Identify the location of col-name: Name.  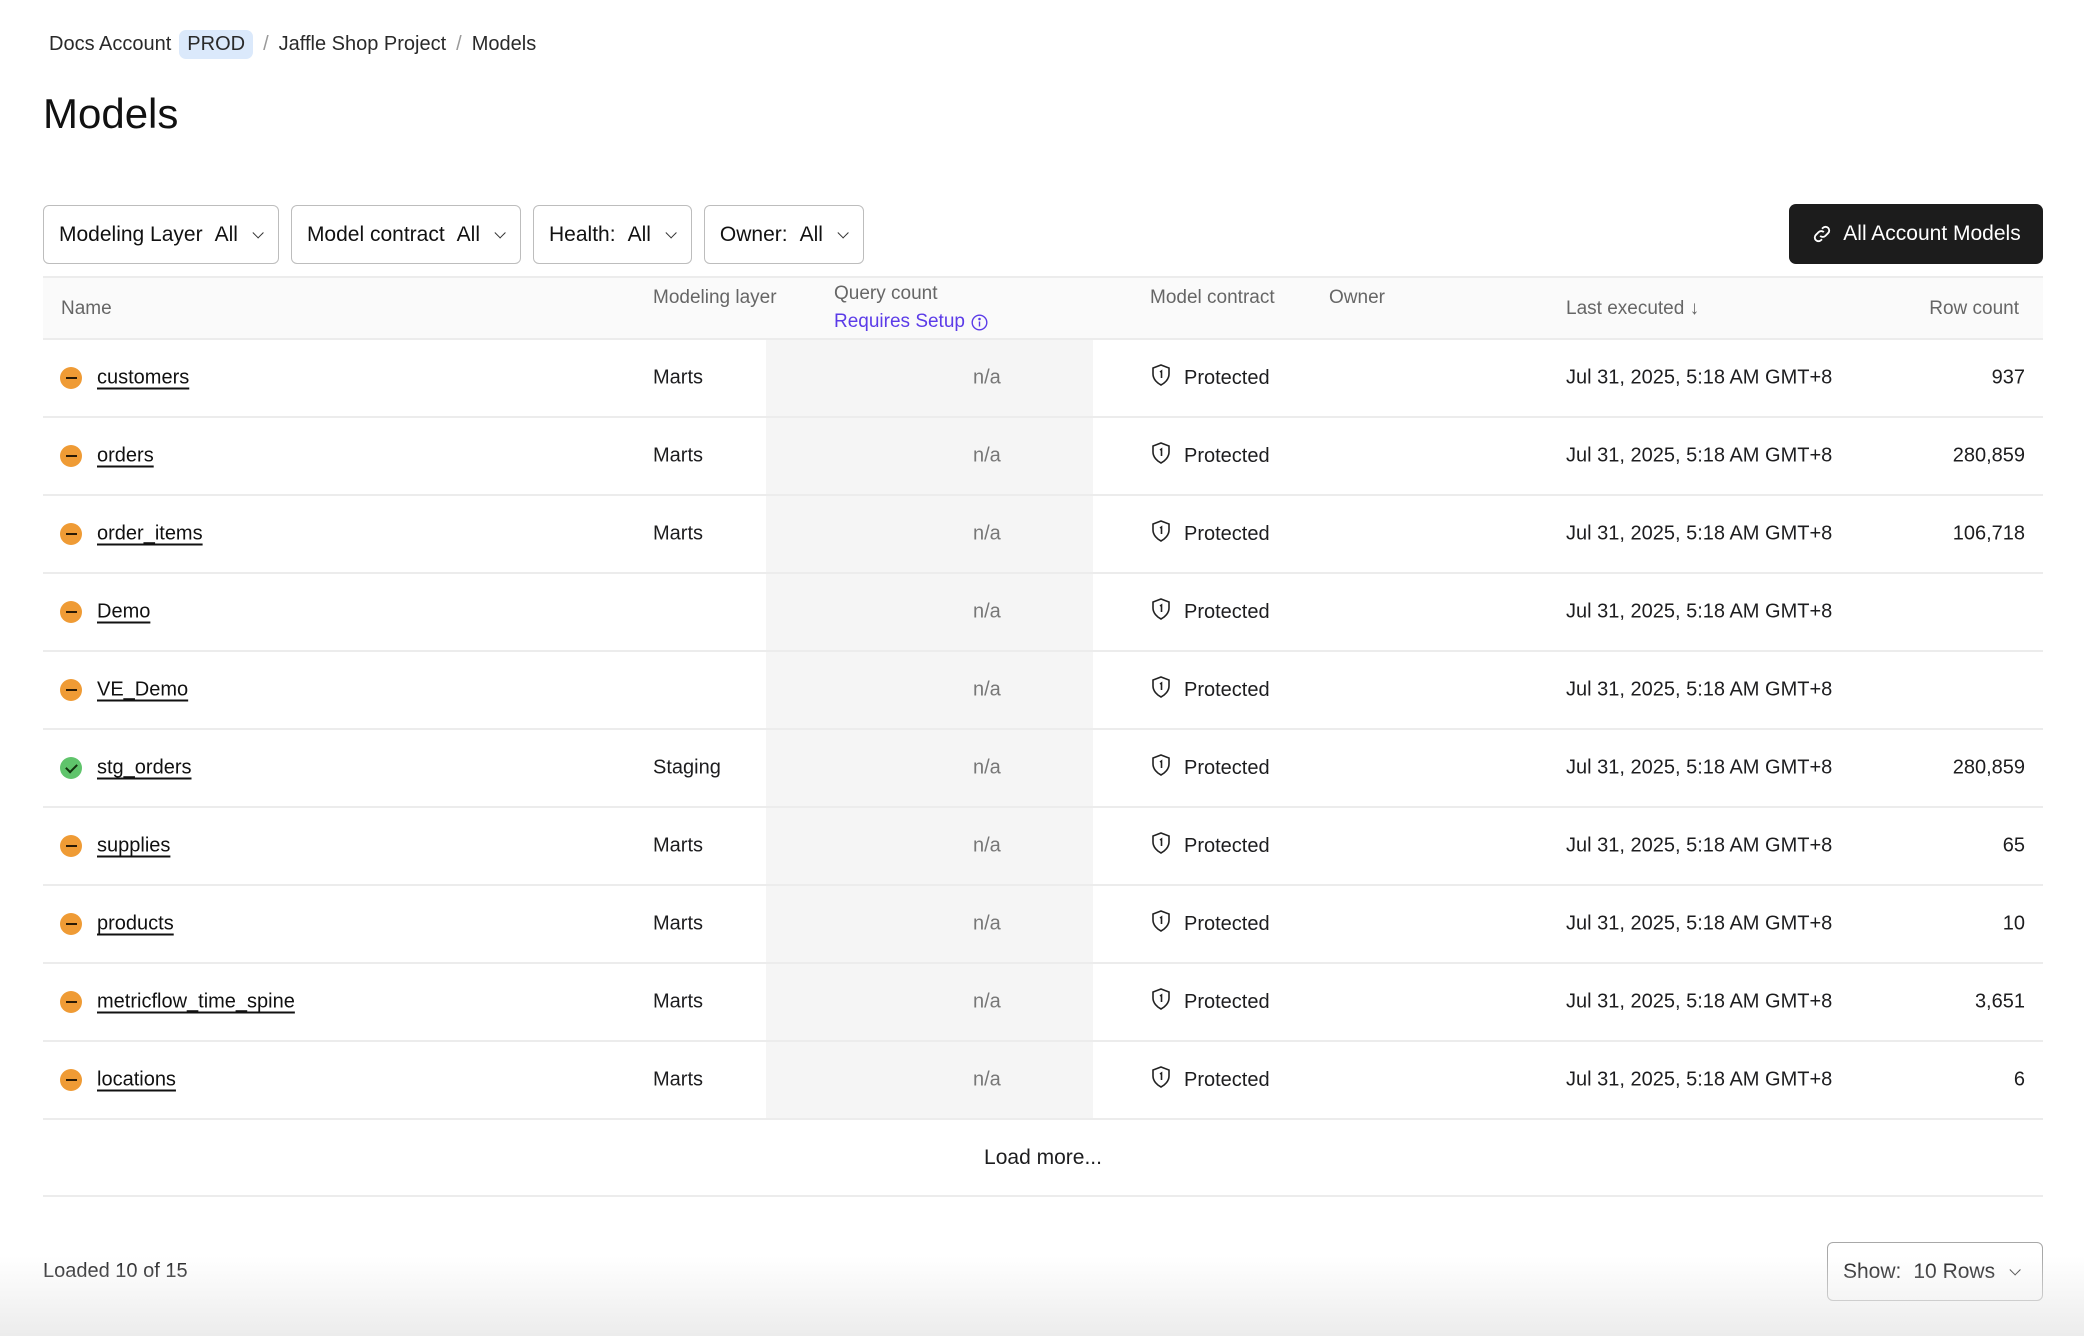
(86, 308).